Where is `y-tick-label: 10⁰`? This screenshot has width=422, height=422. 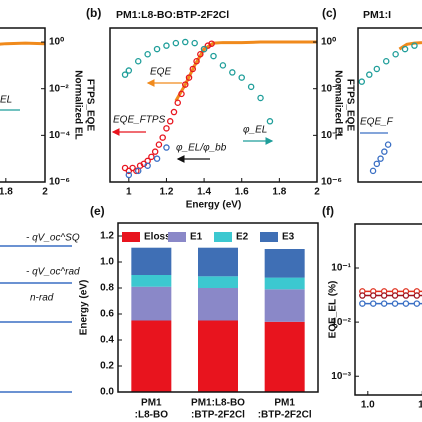
y-tick-label: 10⁰ is located at coordinates (56, 42).